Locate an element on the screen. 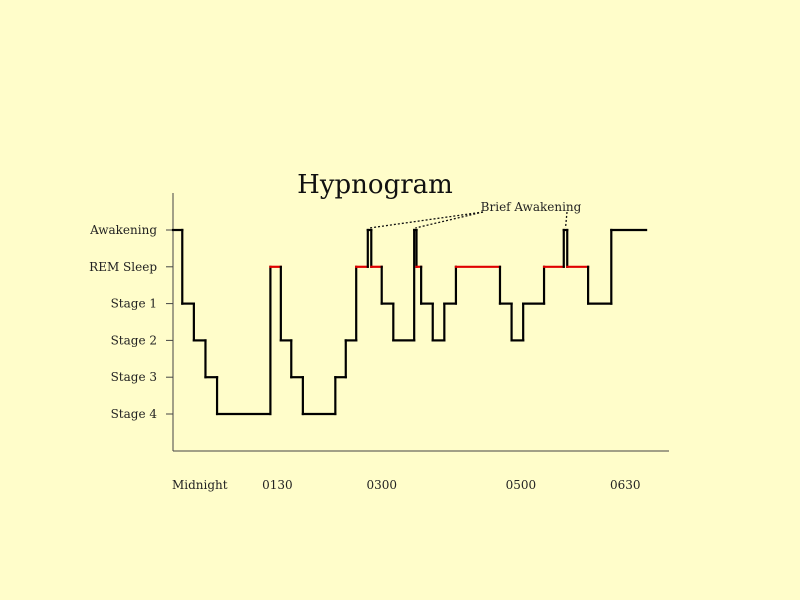  x-axis-ticks: Midnight 0130 0300 0500 0630 is located at coordinates (406, 485).